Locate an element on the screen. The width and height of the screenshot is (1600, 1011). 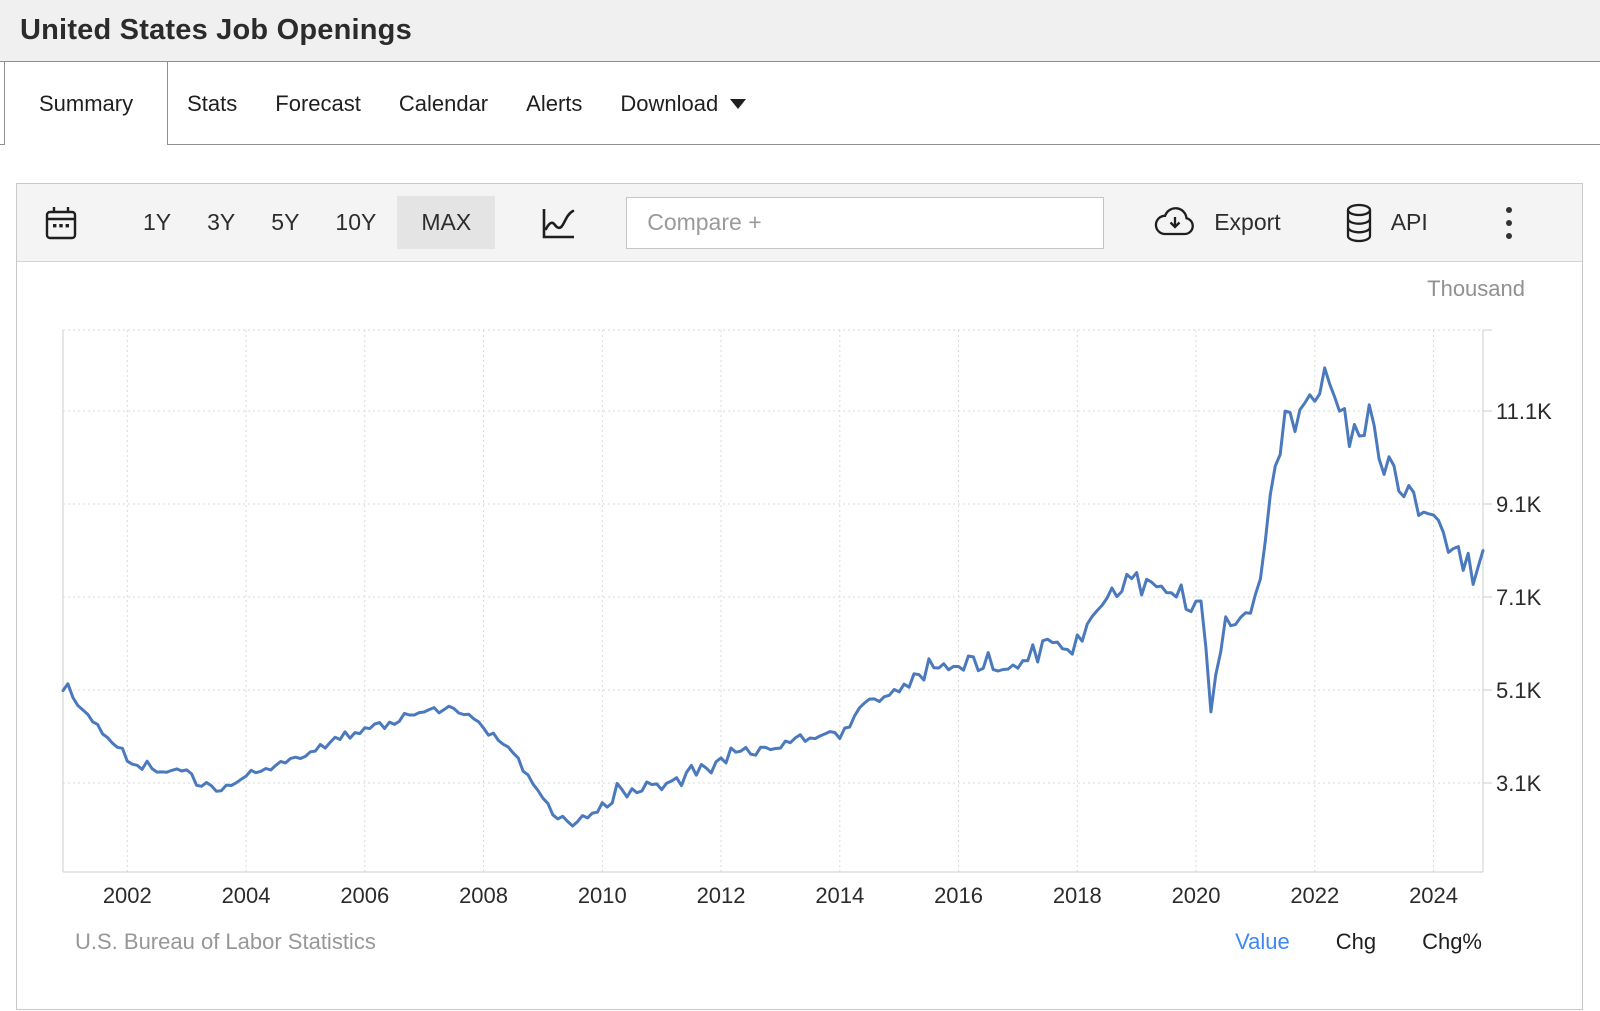
compare-input is located at coordinates (865, 222).